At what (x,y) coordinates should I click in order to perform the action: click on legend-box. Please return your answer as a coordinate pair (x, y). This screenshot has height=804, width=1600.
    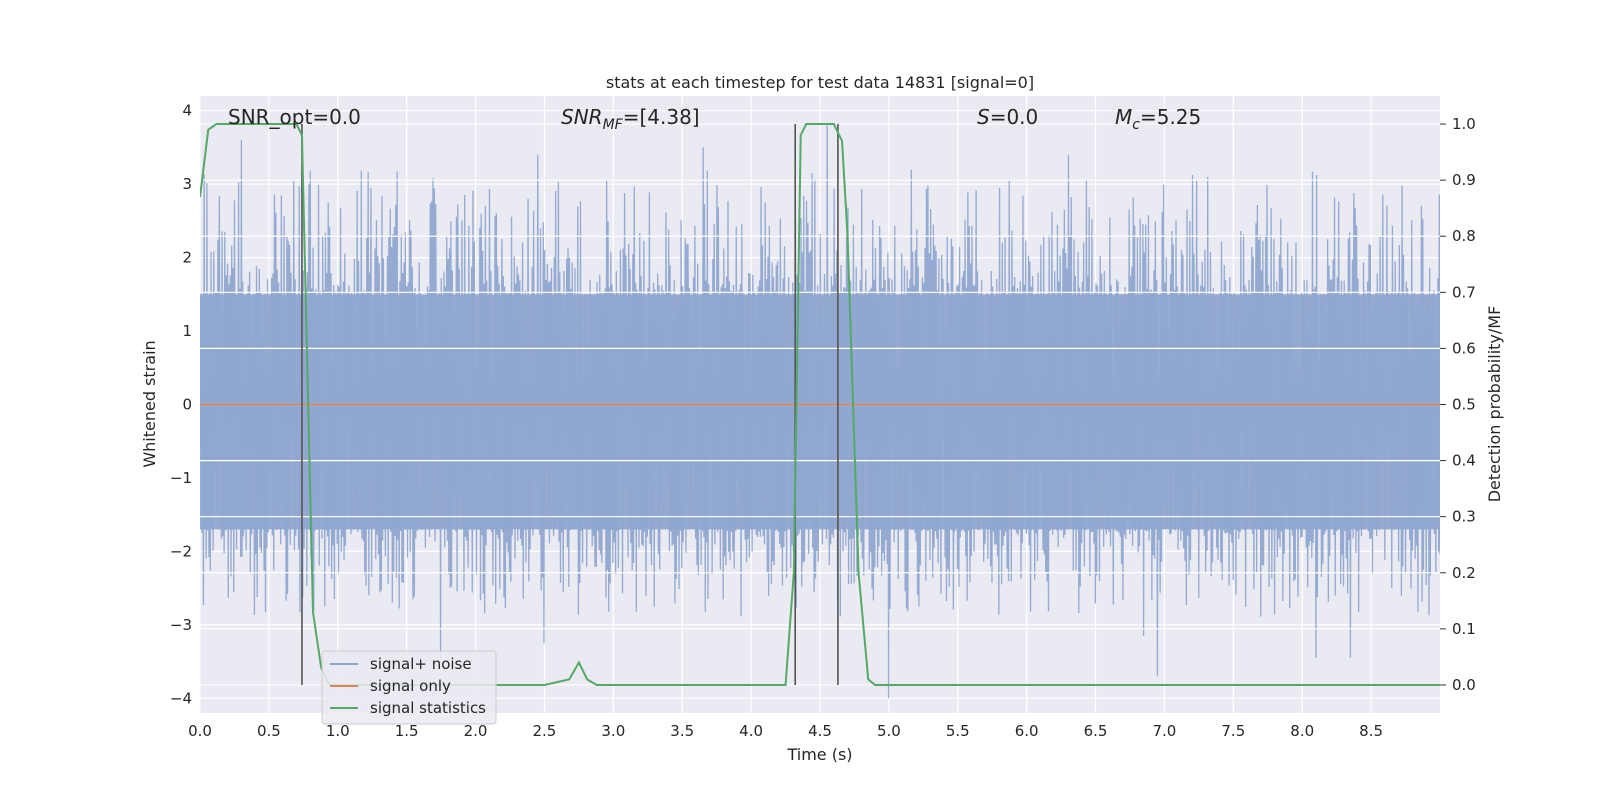
    Looking at the image, I should click on (409, 687).